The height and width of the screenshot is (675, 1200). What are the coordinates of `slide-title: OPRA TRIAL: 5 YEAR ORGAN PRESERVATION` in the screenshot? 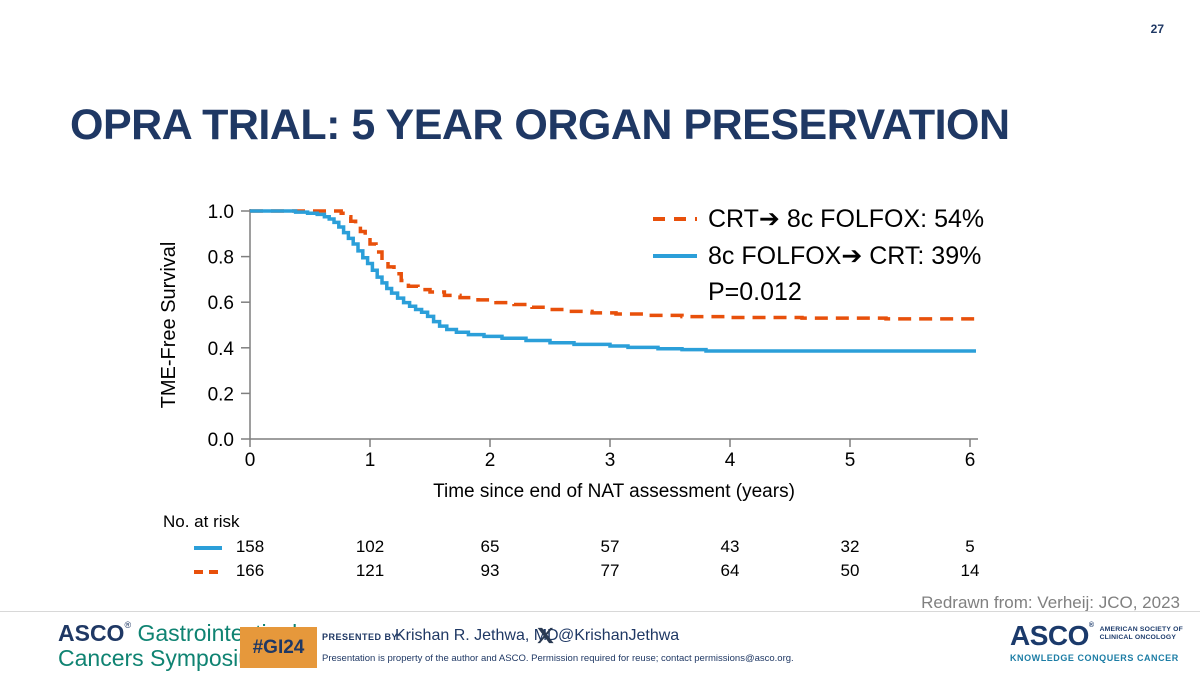 It's located at (540, 124).